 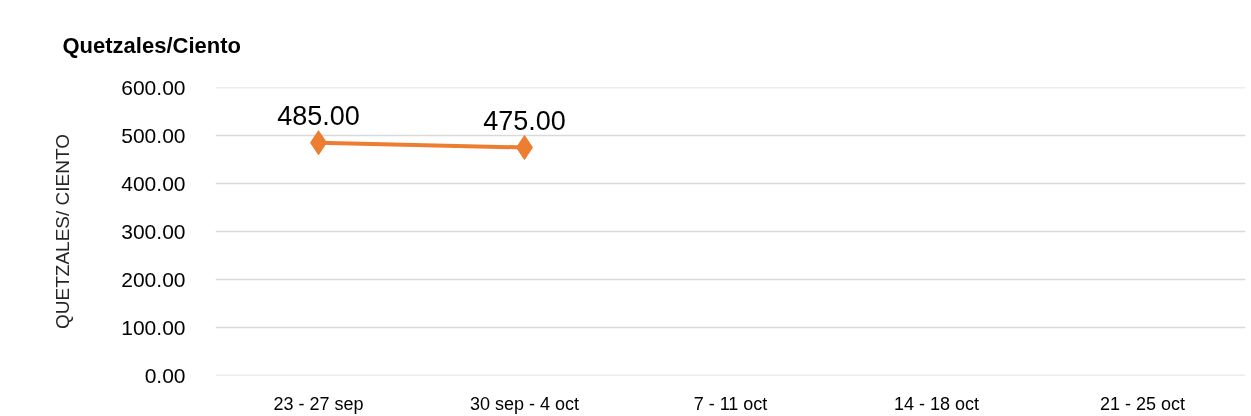 What do you see at coordinates (153, 327) in the screenshot?
I see `y-tick-label: 100.00` at bounding box center [153, 327].